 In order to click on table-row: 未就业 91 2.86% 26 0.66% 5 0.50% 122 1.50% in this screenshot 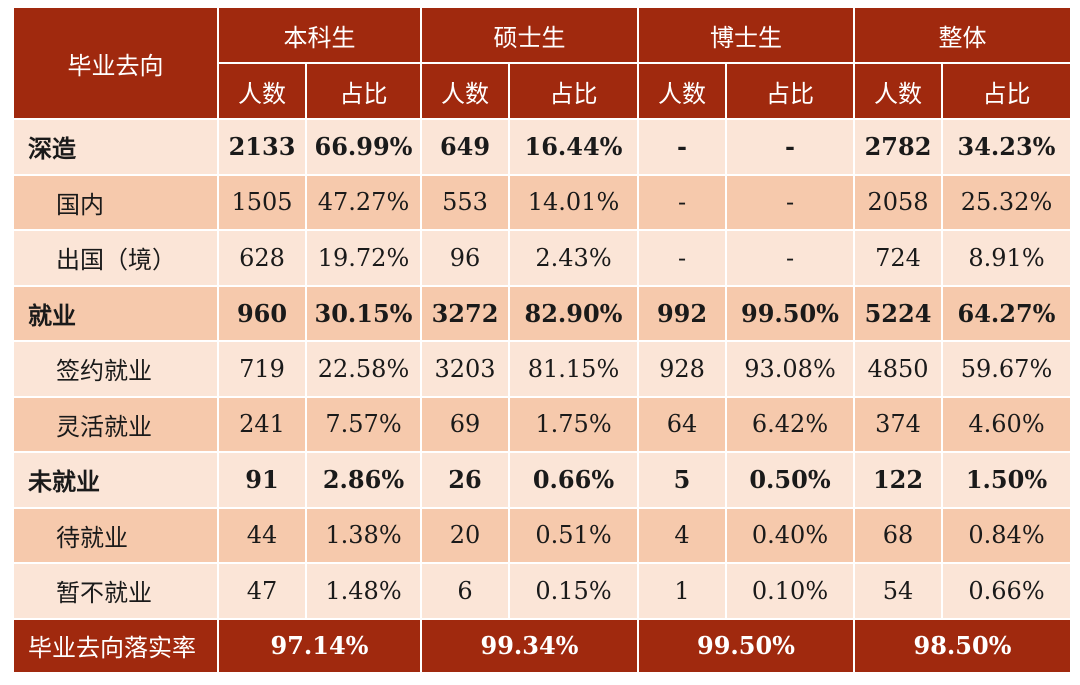, I will do `click(542, 480)`.